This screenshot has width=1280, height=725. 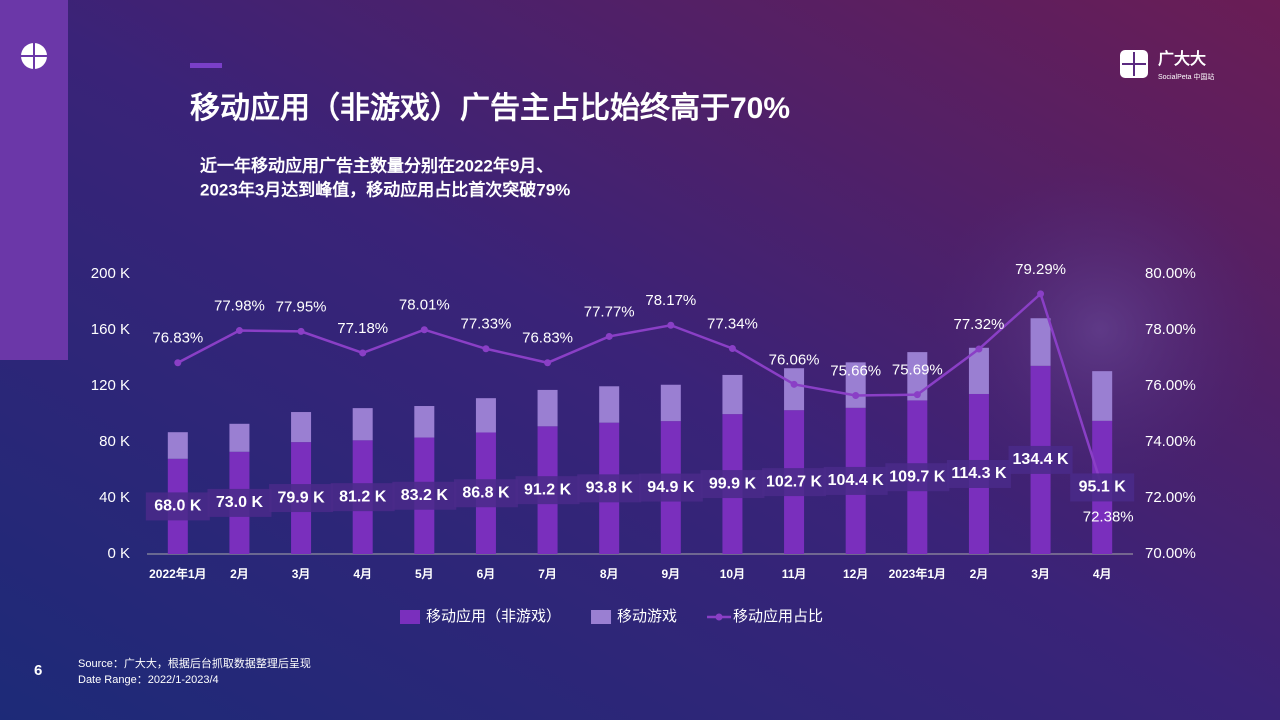 What do you see at coordinates (917, 370) in the screenshot?
I see `share-label: 75.69%` at bounding box center [917, 370].